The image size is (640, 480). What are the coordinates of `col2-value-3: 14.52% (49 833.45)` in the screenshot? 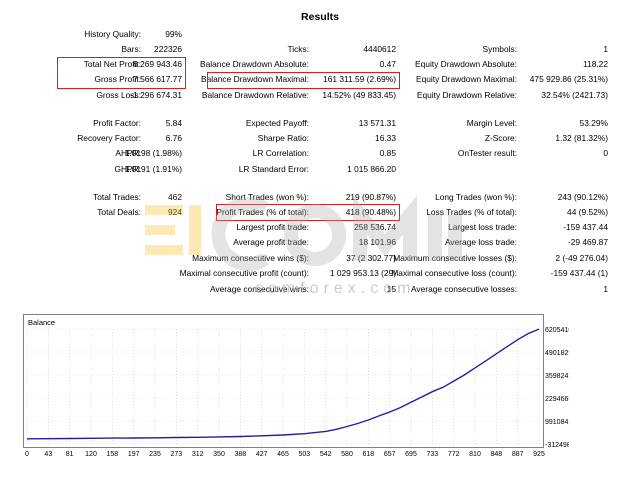 It's located at (359, 95).